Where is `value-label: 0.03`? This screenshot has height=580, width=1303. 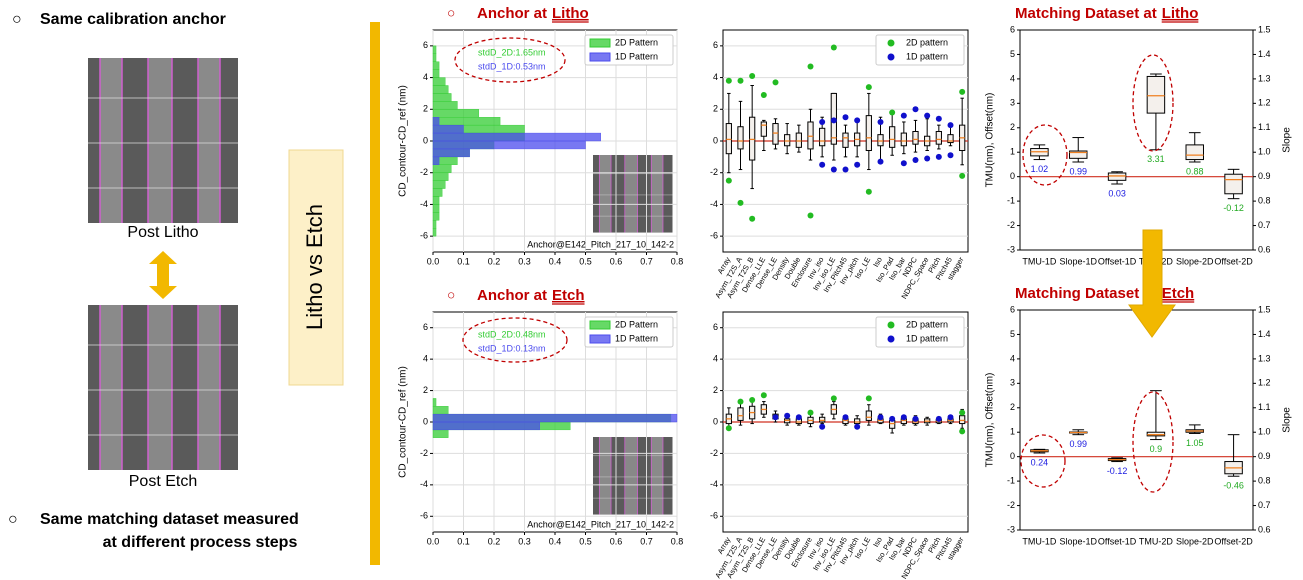
value-label: 0.03 is located at coordinates (1117, 193).